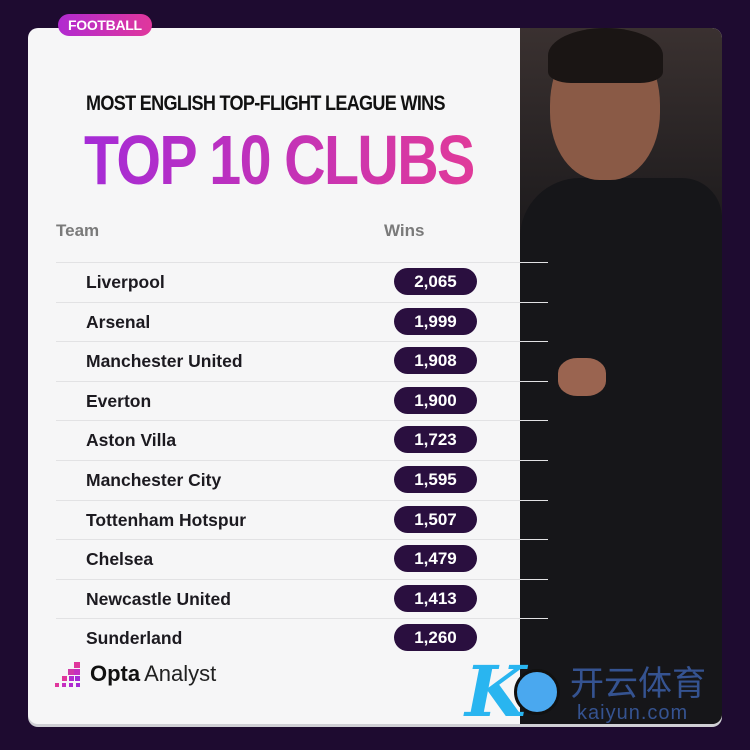 The width and height of the screenshot is (750, 750). What do you see at coordinates (164, 361) in the screenshot?
I see `team-name: Manchester United` at bounding box center [164, 361].